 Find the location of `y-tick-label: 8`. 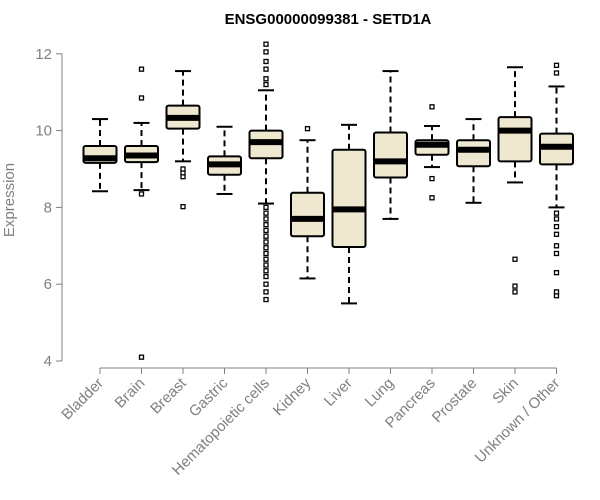

y-tick-label: 8 is located at coordinates (48, 207).